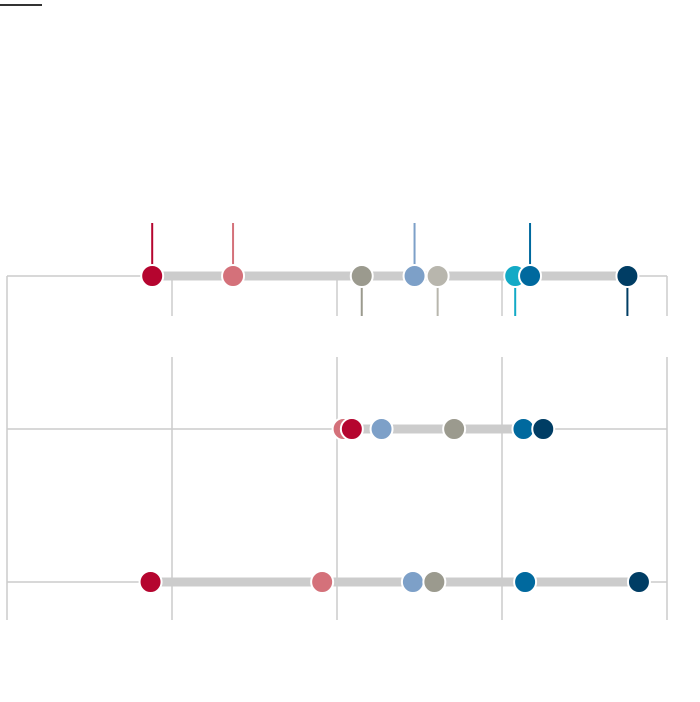 The width and height of the screenshot is (700, 702). I want to click on dot-row-1-s3, so click(361, 276).